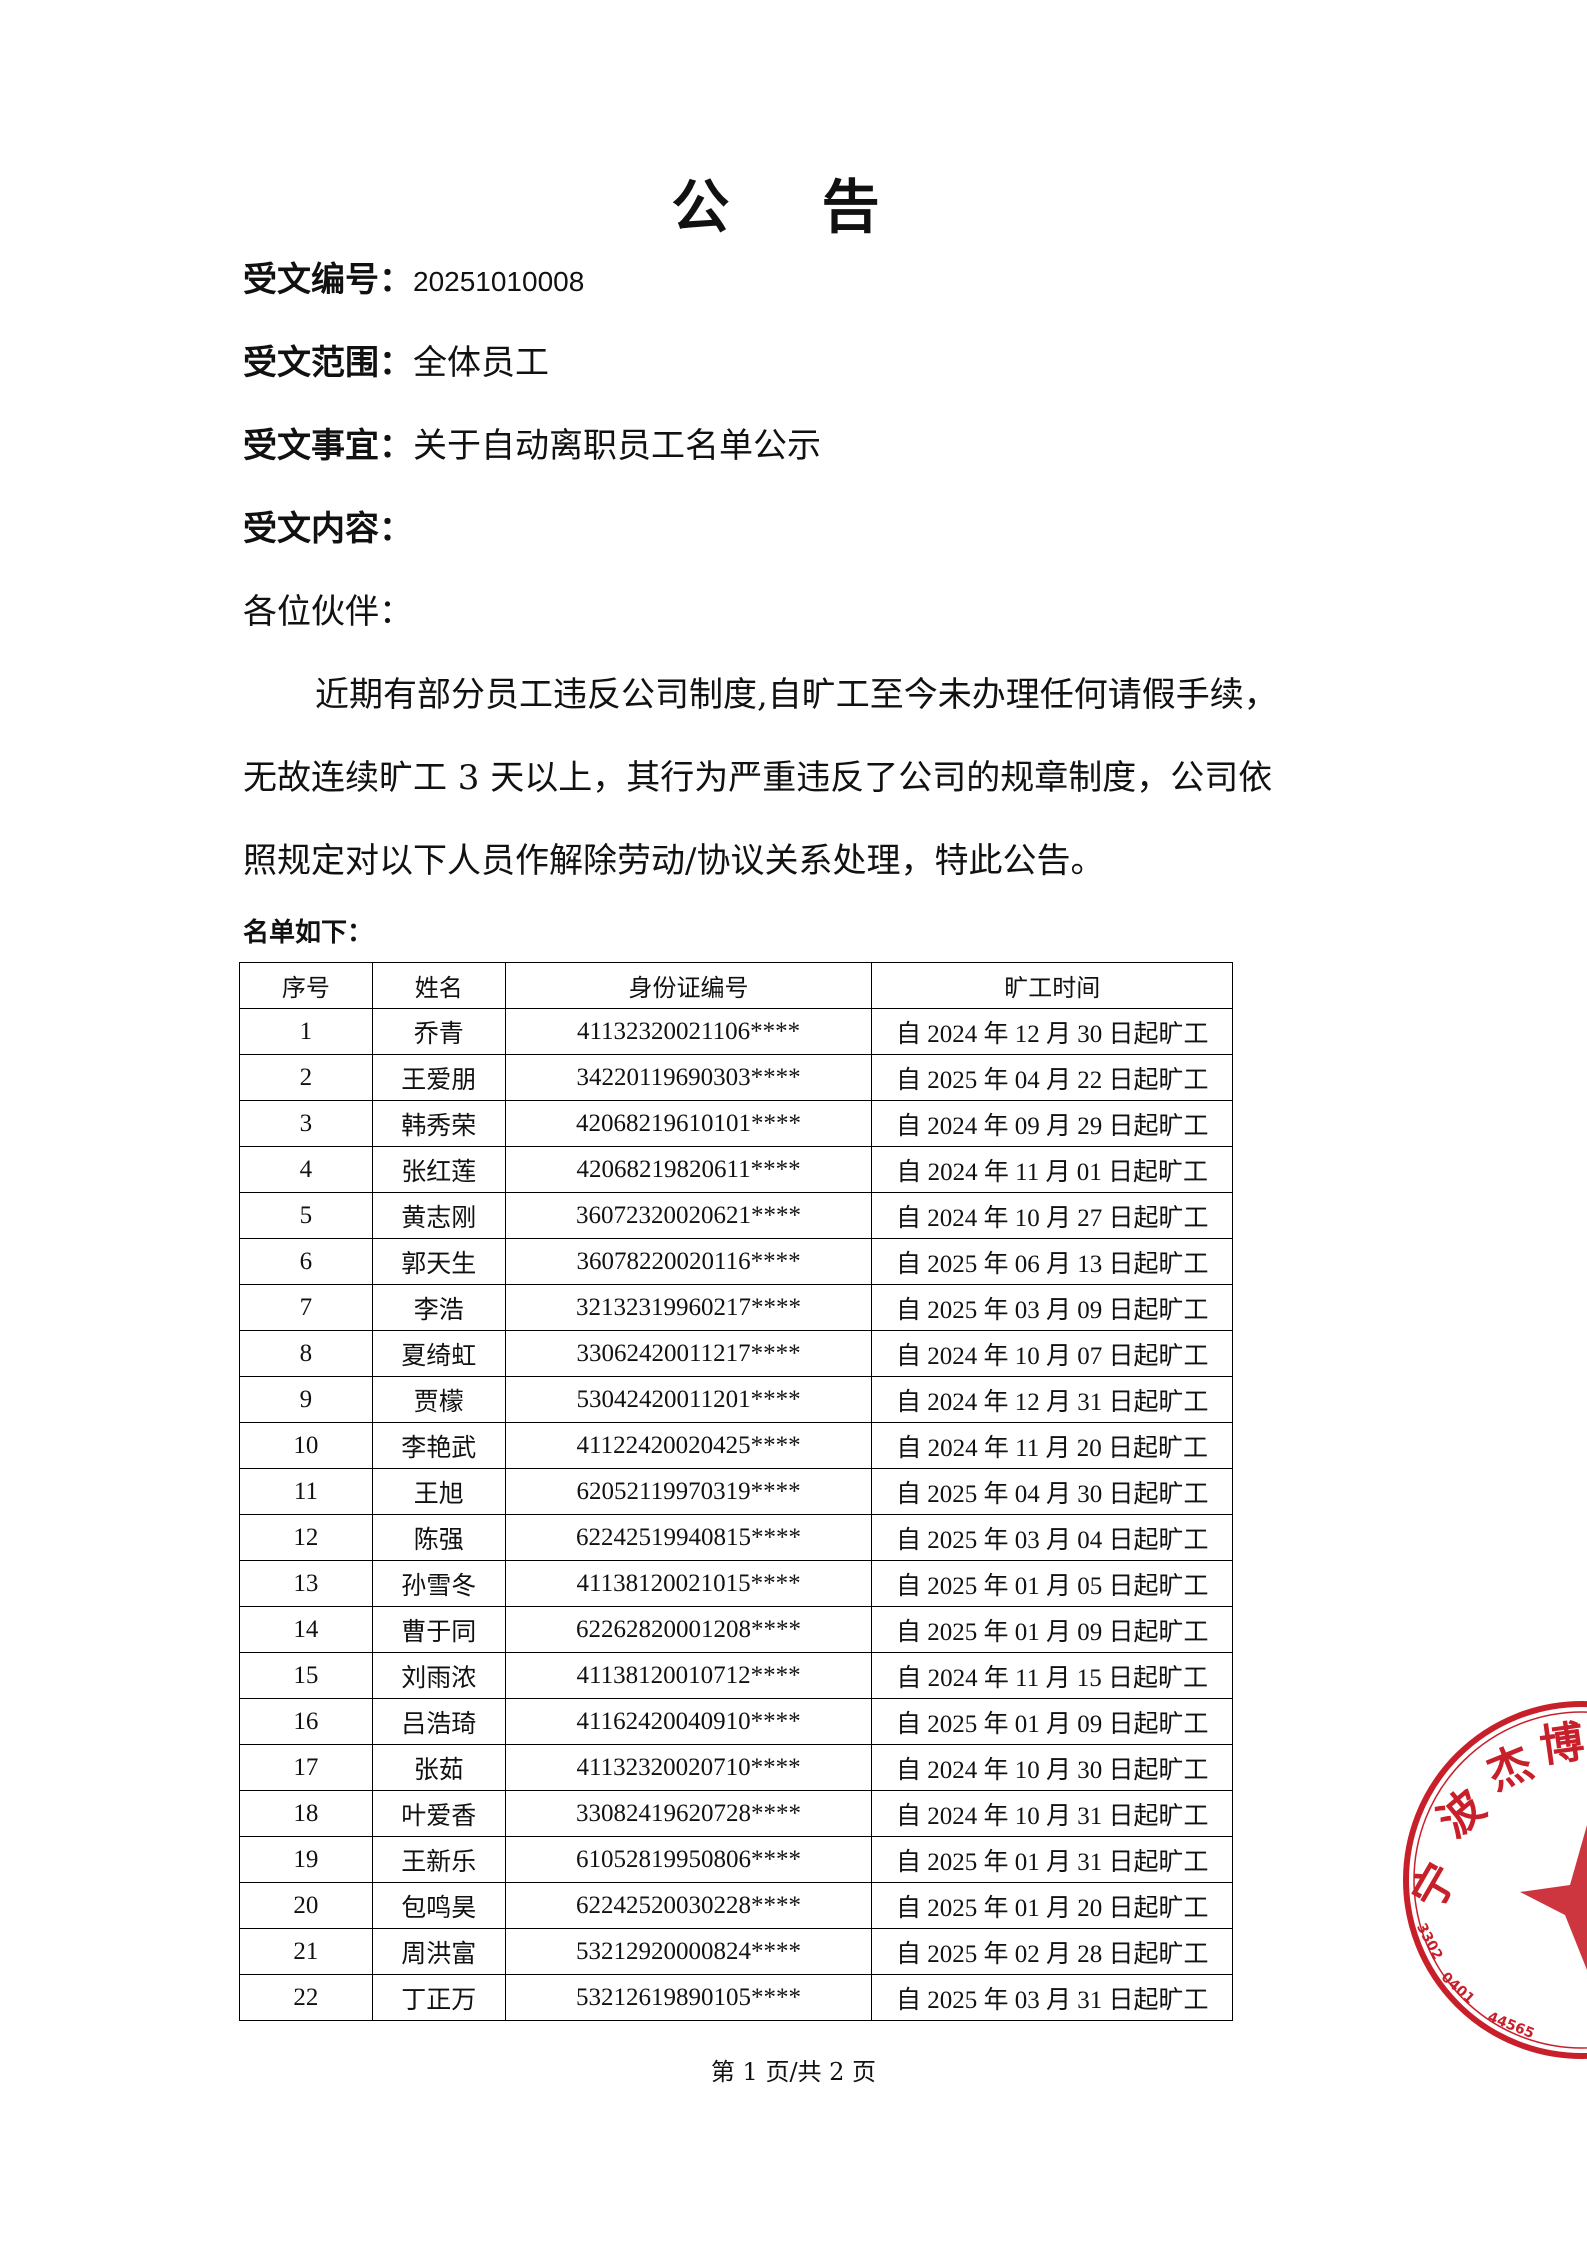 This screenshot has height=2245, width=1587. Describe the element at coordinates (438, 1859) in the screenshot. I see `cell-name: 王新乐` at that location.